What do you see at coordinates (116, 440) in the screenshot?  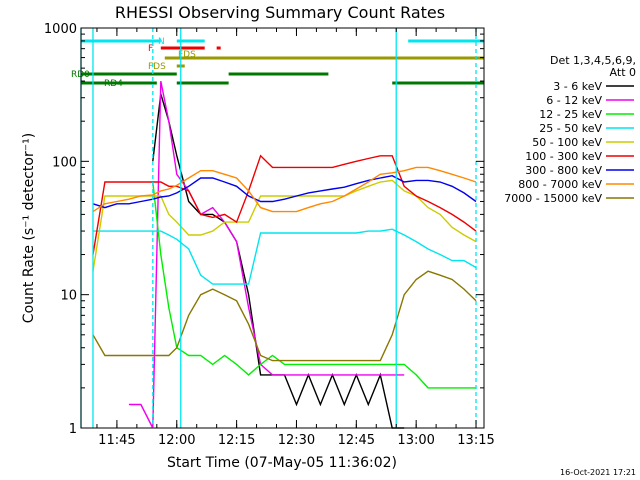 I see `x-tick-label-0: 11:45` at bounding box center [116, 440].